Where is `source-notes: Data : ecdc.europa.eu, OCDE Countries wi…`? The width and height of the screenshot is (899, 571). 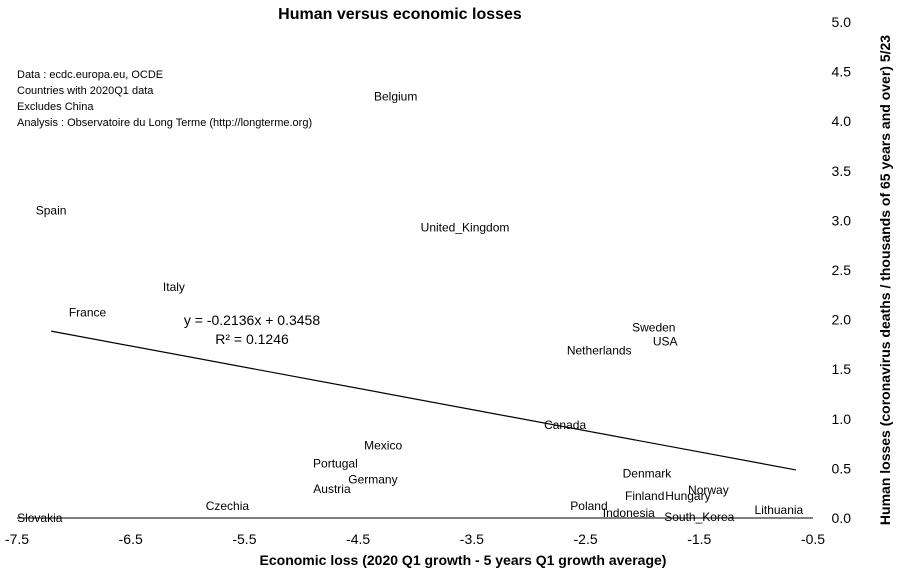 source-notes: Data : ecdc.europa.eu, OCDE Countries wi… is located at coordinates (164, 99).